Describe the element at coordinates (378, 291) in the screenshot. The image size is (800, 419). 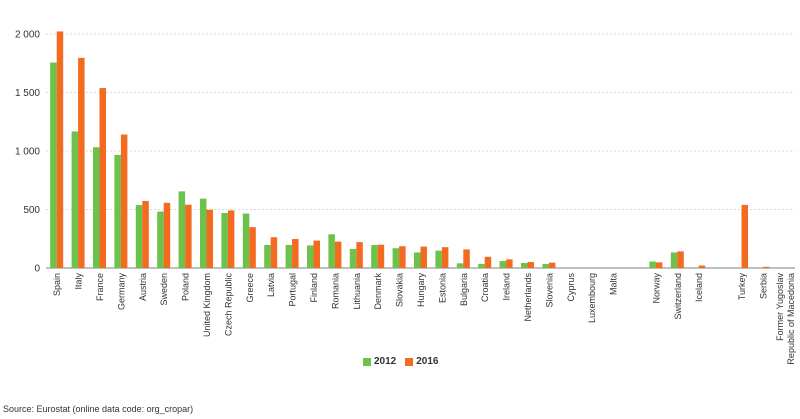
I see `x-tick-label: Denmark` at that location.